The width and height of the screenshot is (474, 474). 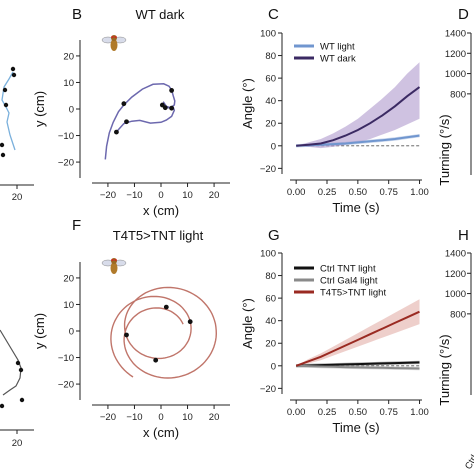 What do you see at coordinates (158, 235) in the screenshot?
I see `panel-title: T4T5>TNT light` at bounding box center [158, 235].